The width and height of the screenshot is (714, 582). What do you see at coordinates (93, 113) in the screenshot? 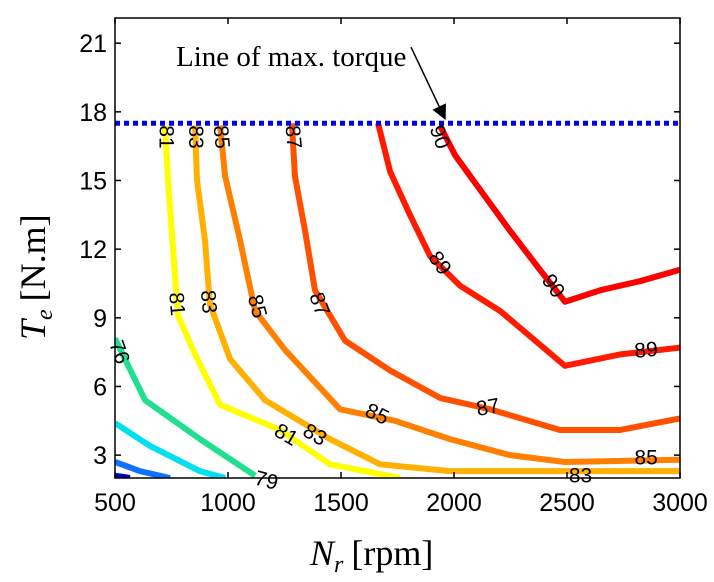
I see `y-tick-label: 18` at bounding box center [93, 113].